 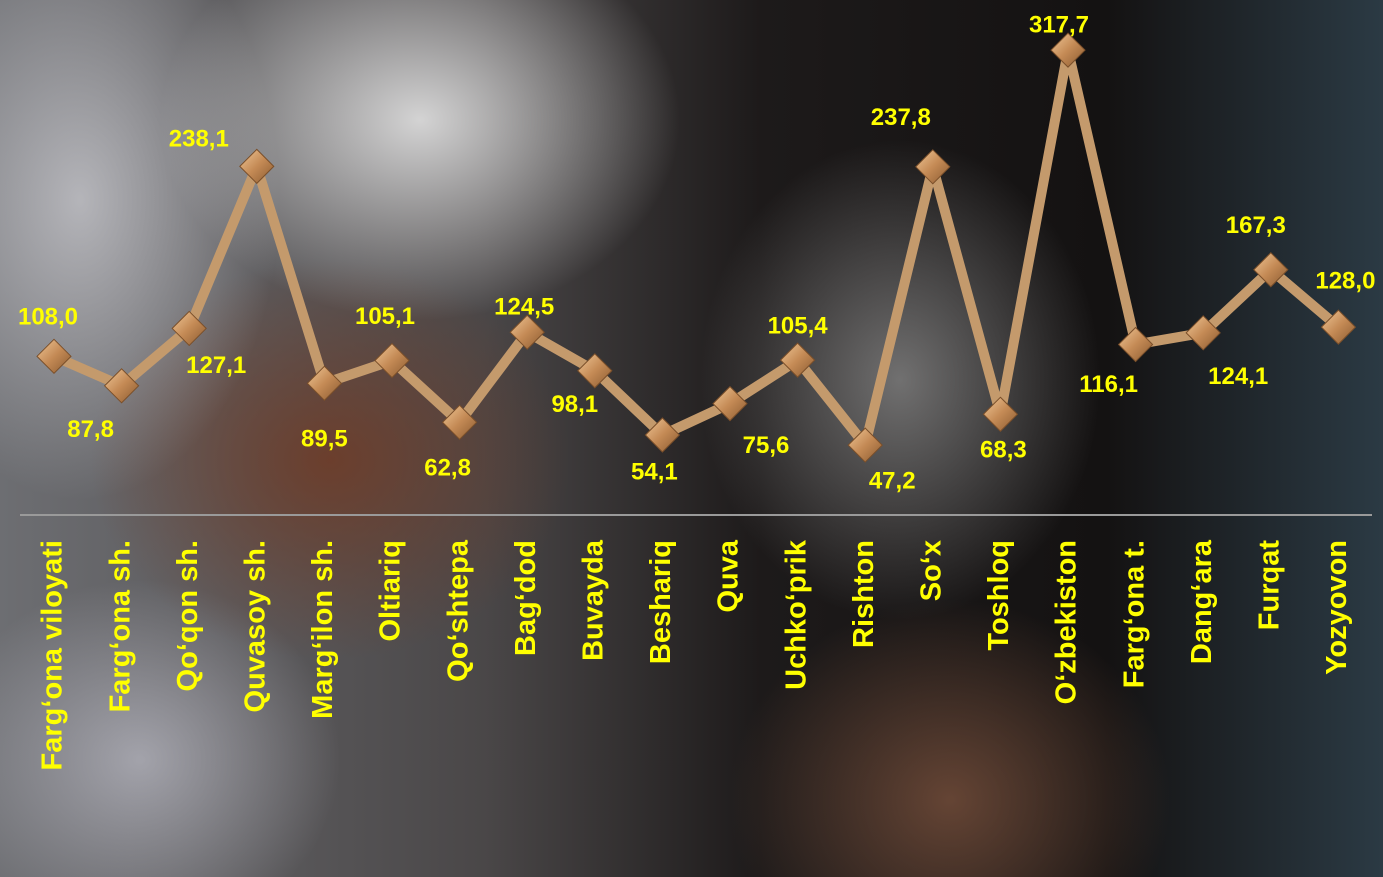 I want to click on data-label: 116,1, so click(x=1108, y=384).